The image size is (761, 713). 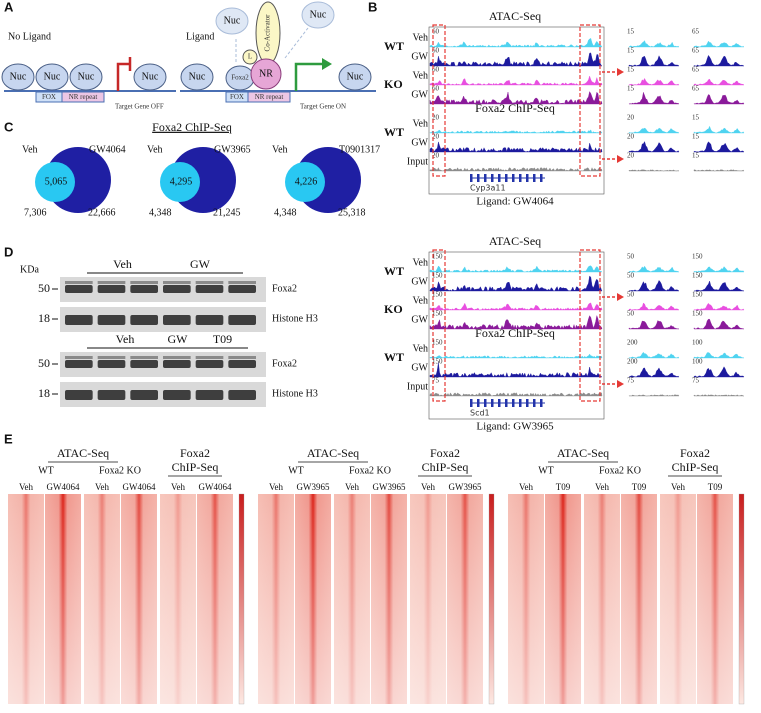 I want to click on ligand, so click(x=250, y=57).